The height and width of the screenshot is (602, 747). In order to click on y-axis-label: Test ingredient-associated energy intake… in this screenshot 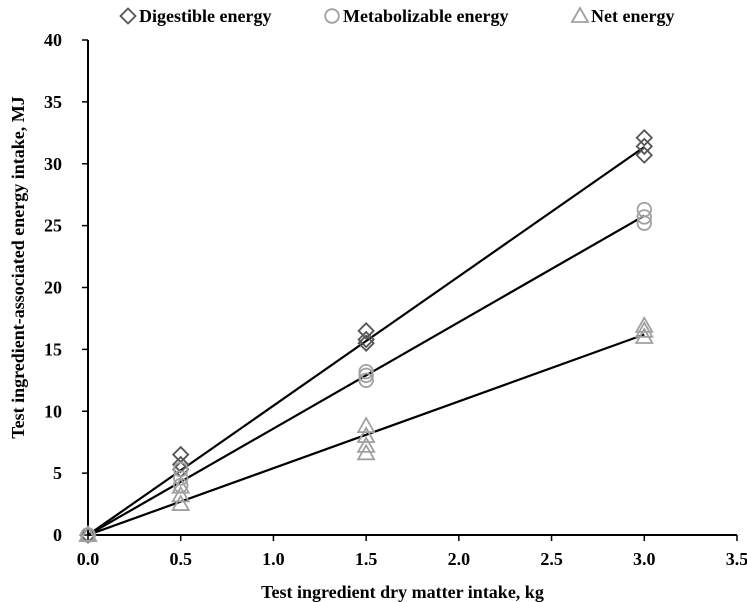, I will do `click(18, 267)`.